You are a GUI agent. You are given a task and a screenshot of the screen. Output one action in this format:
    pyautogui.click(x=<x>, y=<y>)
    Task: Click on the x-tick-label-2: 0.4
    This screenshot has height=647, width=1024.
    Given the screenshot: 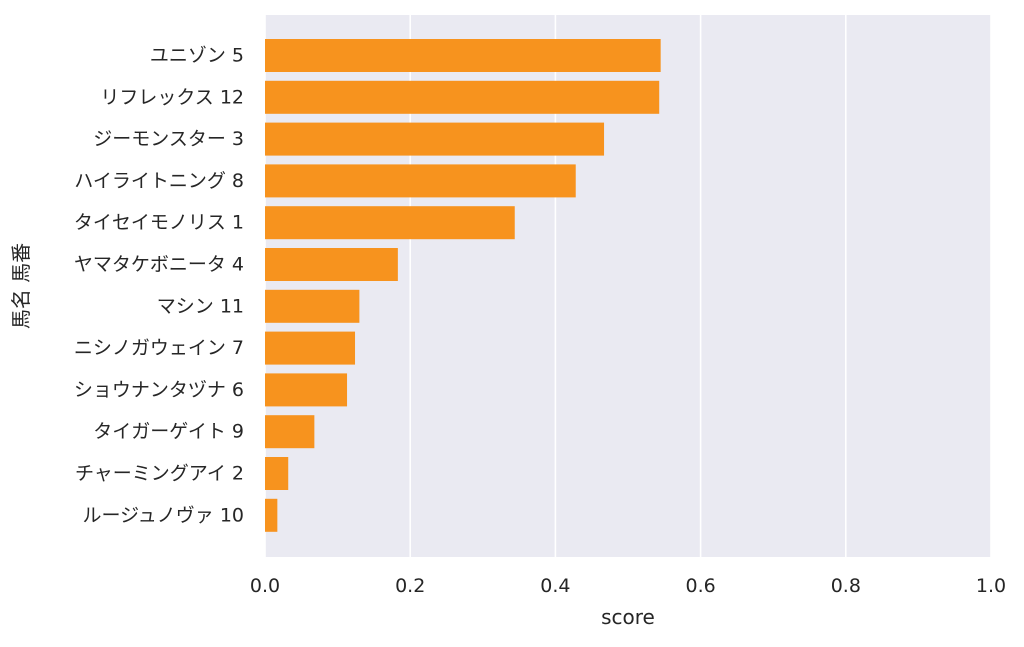 What is the action you would take?
    pyautogui.click(x=555, y=586)
    